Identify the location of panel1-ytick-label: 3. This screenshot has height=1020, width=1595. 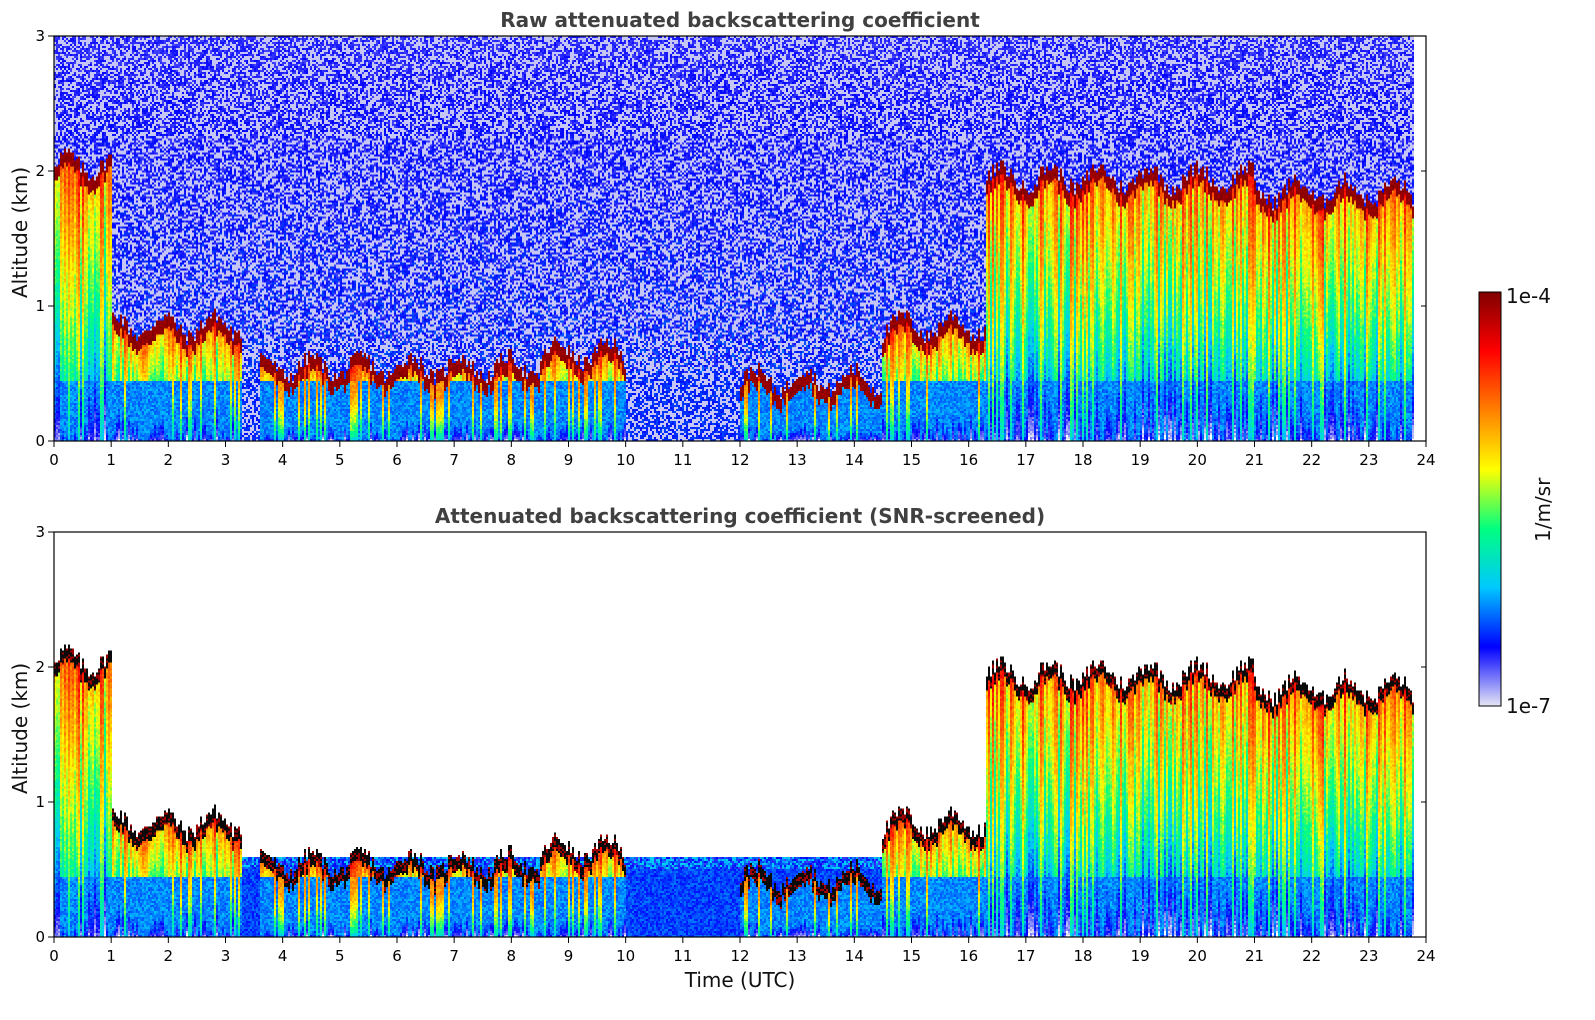
(40, 36).